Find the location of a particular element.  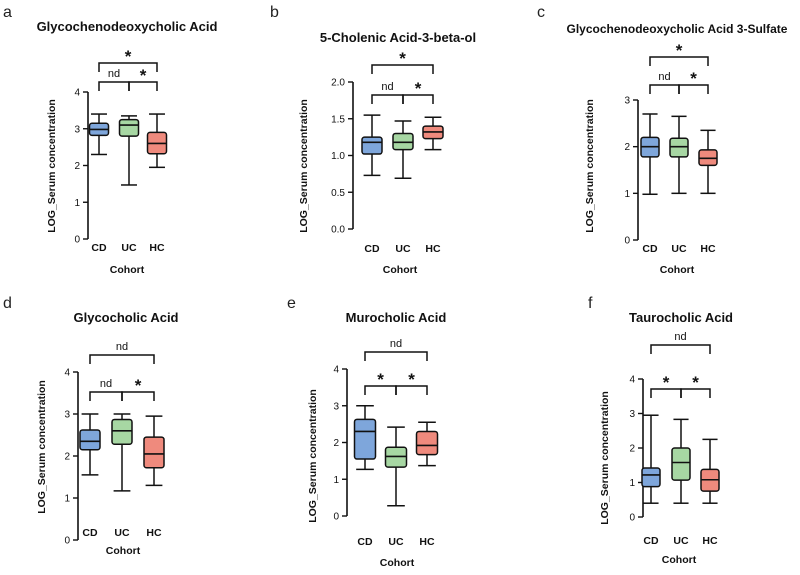

y-tick-label: 0.0 is located at coordinates (338, 230).